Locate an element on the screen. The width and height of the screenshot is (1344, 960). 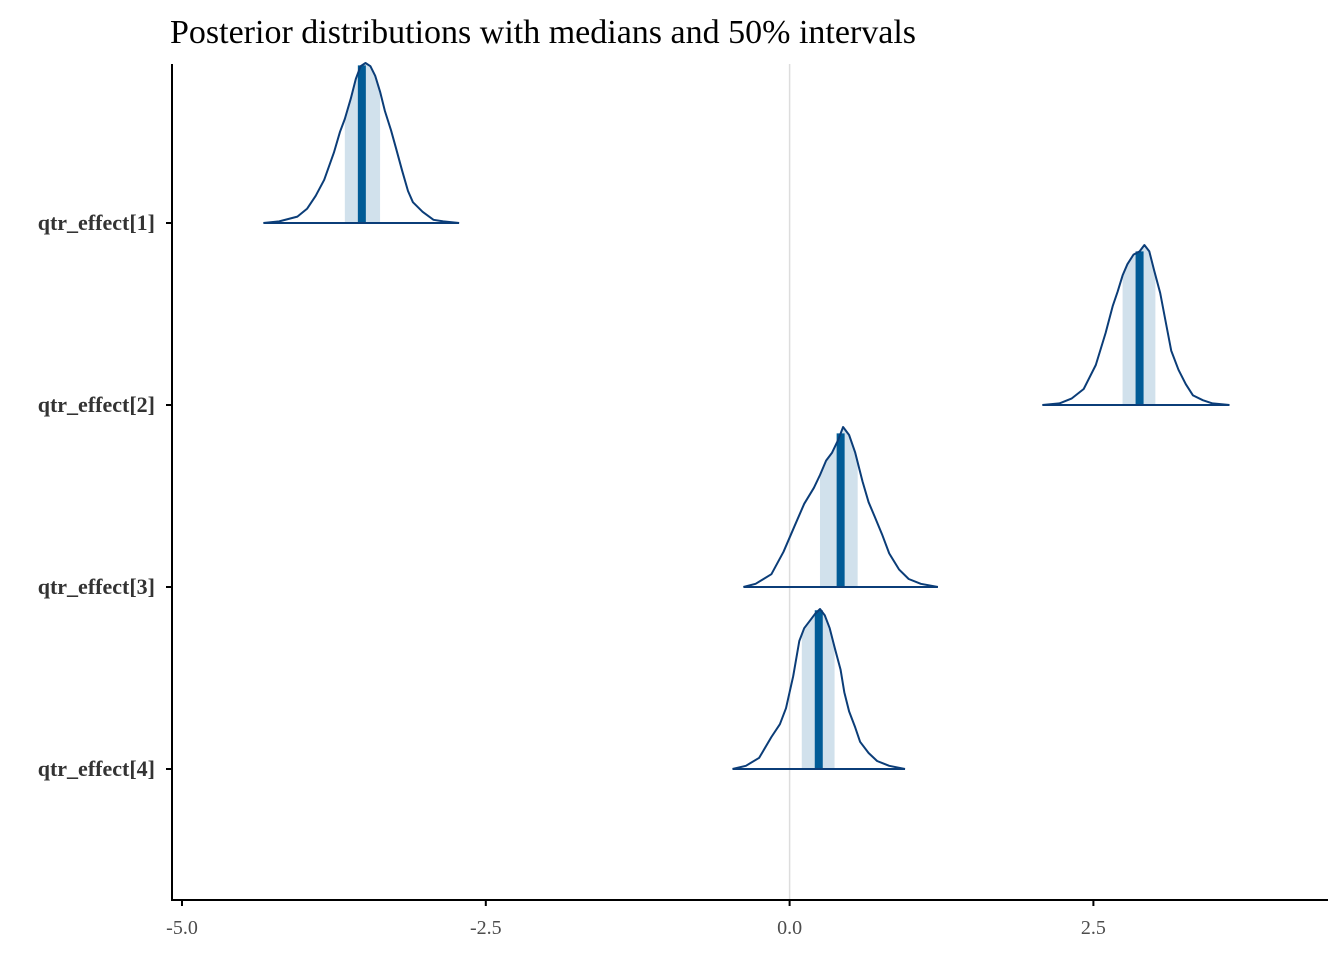
x-tick-label: -2.5 is located at coordinates (486, 928).